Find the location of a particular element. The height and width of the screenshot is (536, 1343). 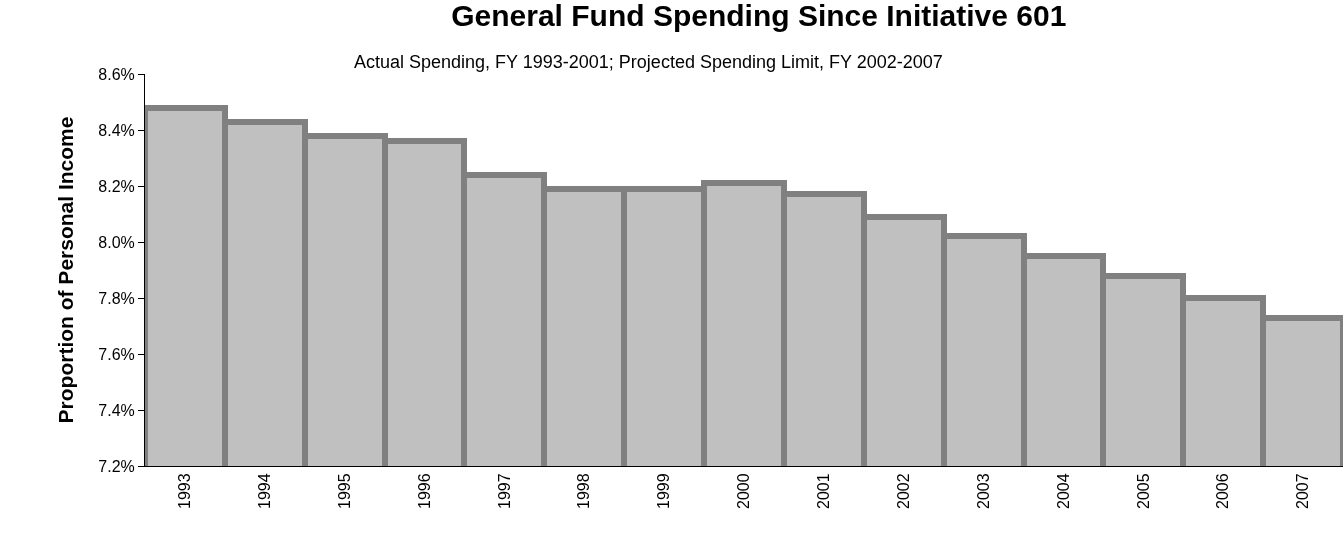

y-tick-label: 7.4% is located at coordinates (116, 410).